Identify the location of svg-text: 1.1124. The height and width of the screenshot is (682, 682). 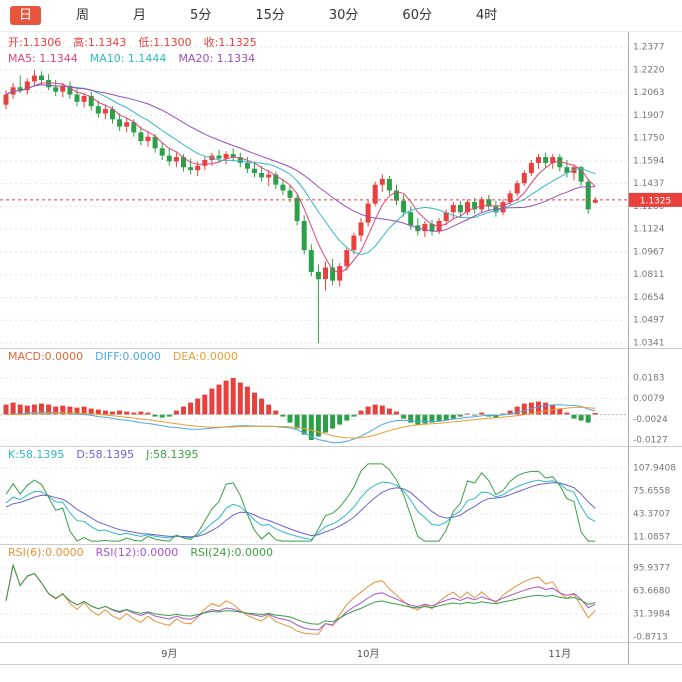
(649, 230).